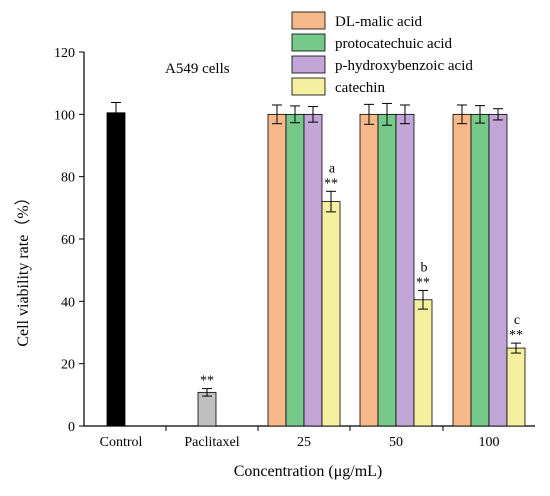 The image size is (550, 496). What do you see at coordinates (308, 20) in the screenshot?
I see `legend-swatch-dl-malic-acid` at bounding box center [308, 20].